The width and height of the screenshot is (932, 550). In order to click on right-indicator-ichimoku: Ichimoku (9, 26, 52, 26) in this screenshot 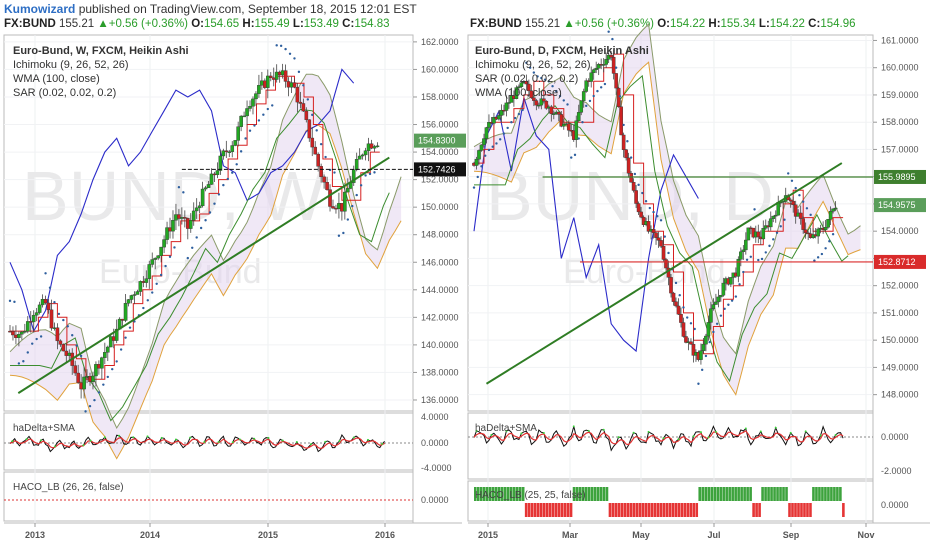, I will do `click(533, 65)`.